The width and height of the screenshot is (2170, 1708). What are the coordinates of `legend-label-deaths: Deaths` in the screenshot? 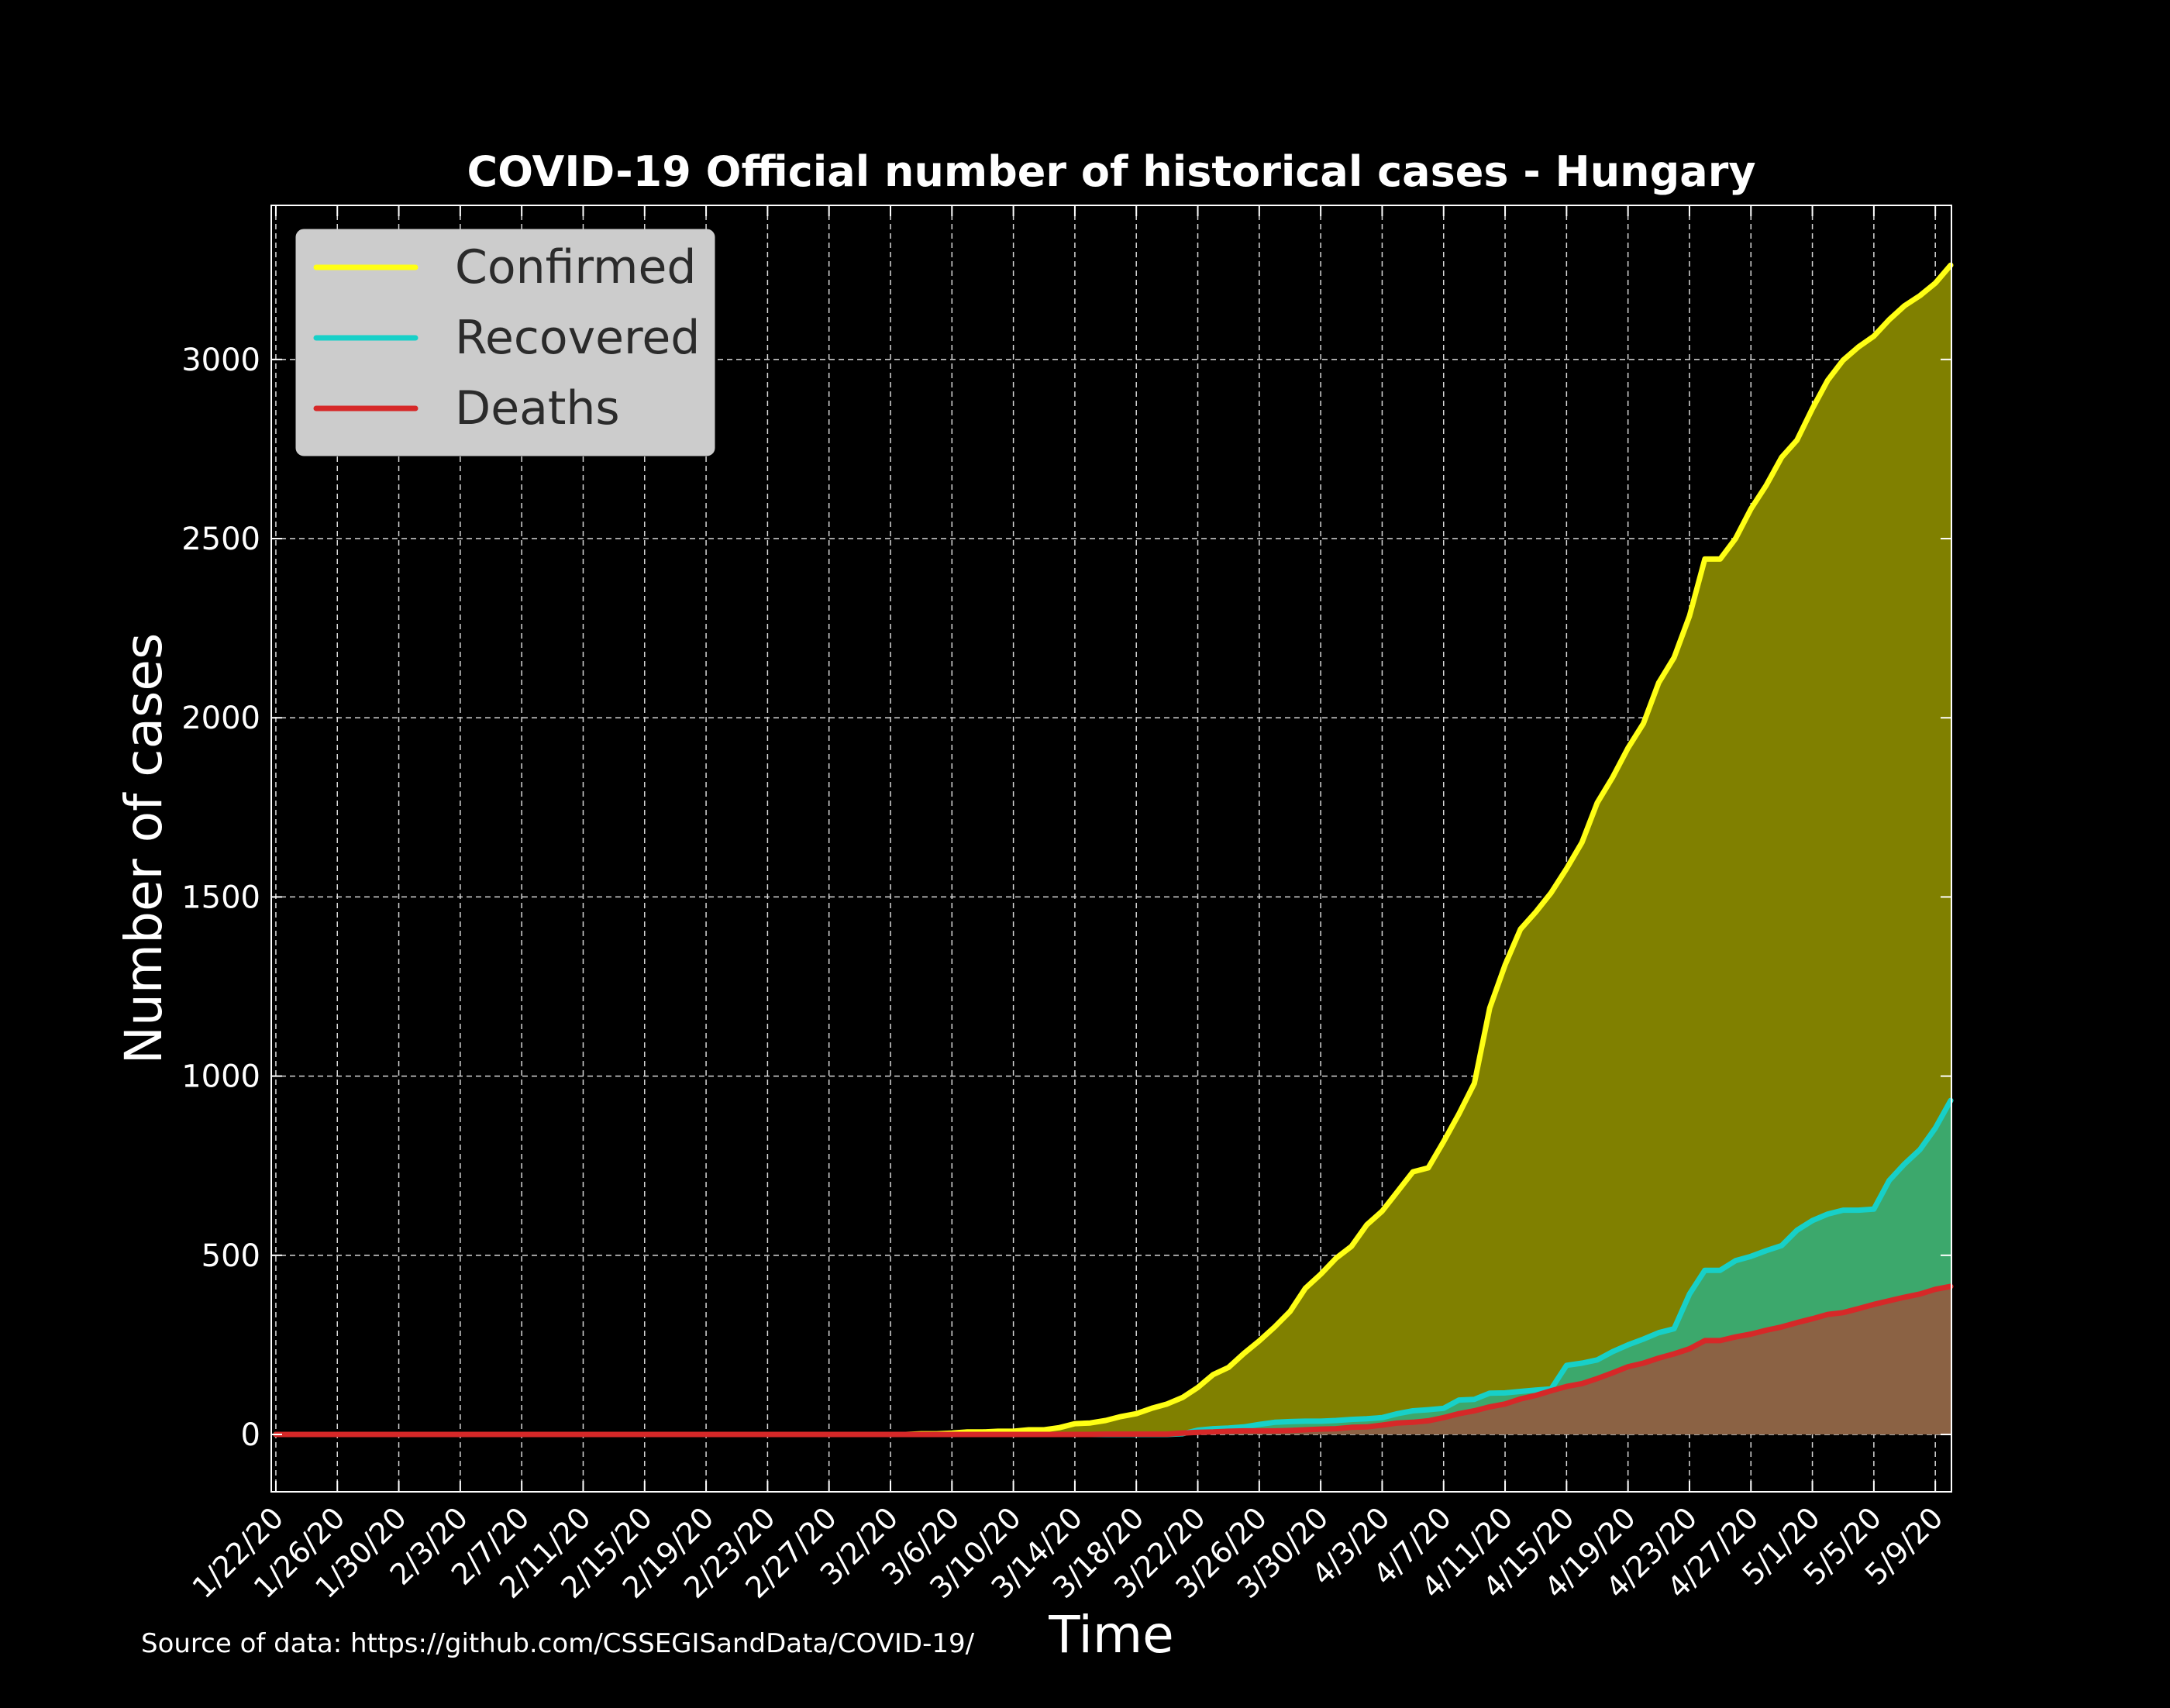 It's located at (537, 409).